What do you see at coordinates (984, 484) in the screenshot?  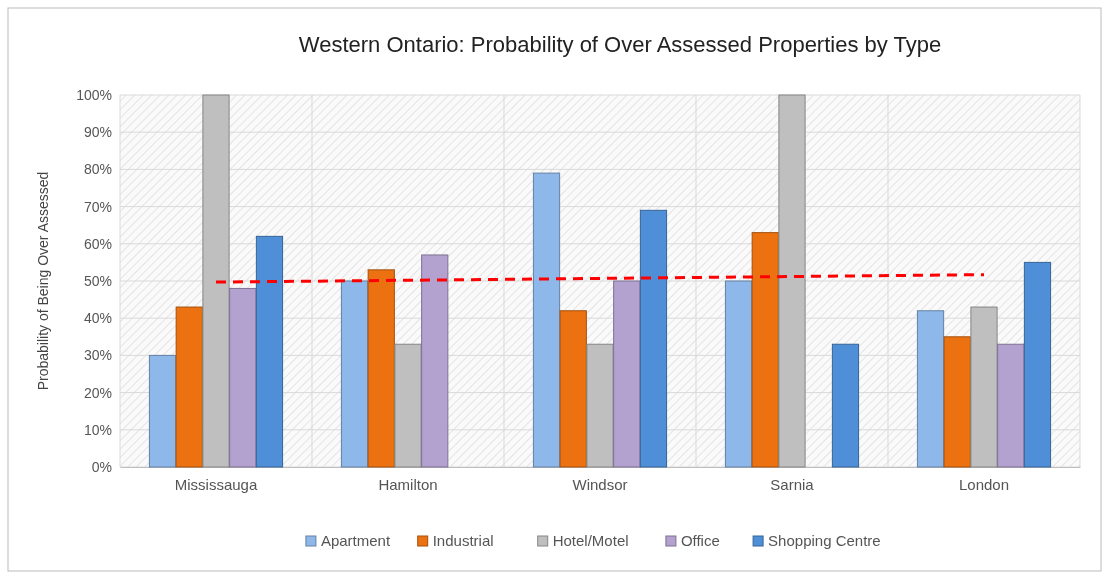 I see `x-tick-label: London` at bounding box center [984, 484].